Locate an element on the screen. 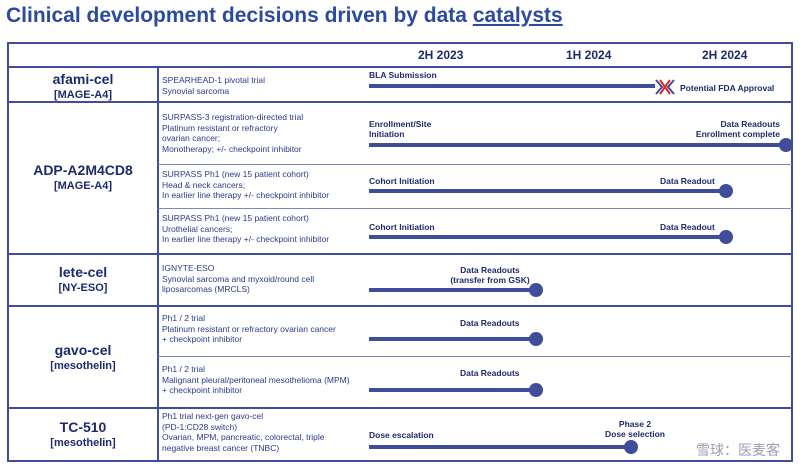  desc-line: IGNYTE-ESO is located at coordinates (188, 268).